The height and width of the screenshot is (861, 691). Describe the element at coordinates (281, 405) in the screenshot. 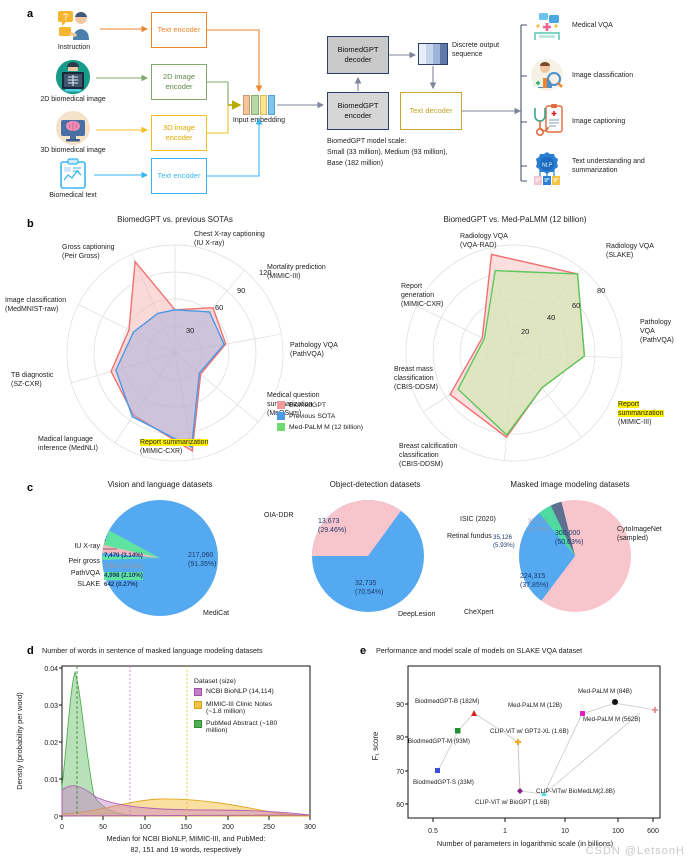

I see `legend-swatch-biomedgpt` at that location.